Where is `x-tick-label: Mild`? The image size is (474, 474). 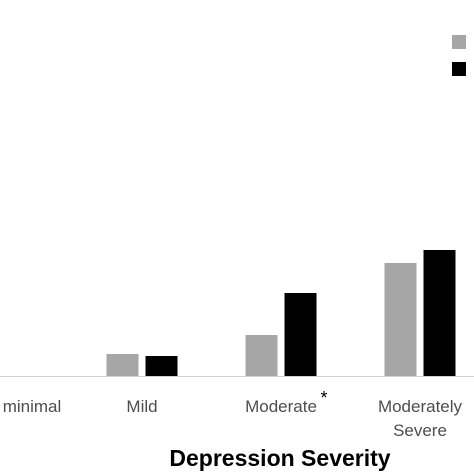 x-tick-label: Mild is located at coordinates (141, 406).